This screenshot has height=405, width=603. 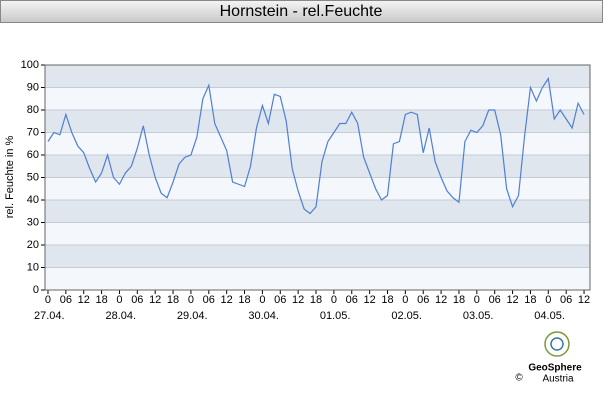 What do you see at coordinates (406, 316) in the screenshot?
I see `day-label: 02.05.` at bounding box center [406, 316].